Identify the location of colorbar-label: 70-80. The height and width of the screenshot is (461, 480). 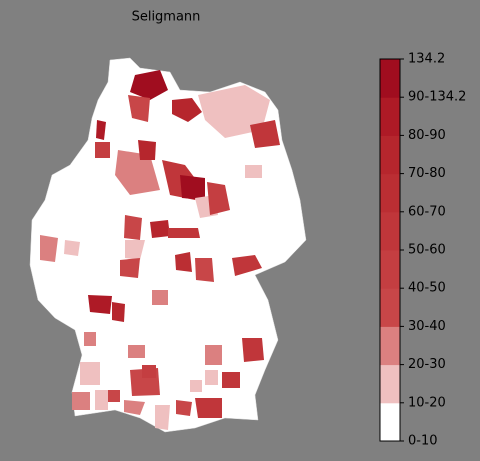
(427, 173).